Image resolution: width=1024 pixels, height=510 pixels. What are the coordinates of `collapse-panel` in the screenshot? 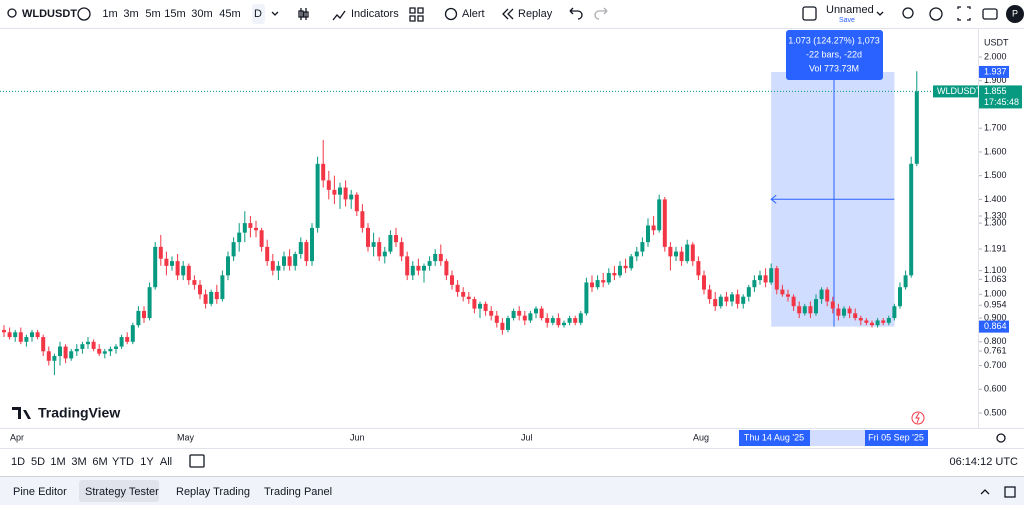 It's located at (985, 492).